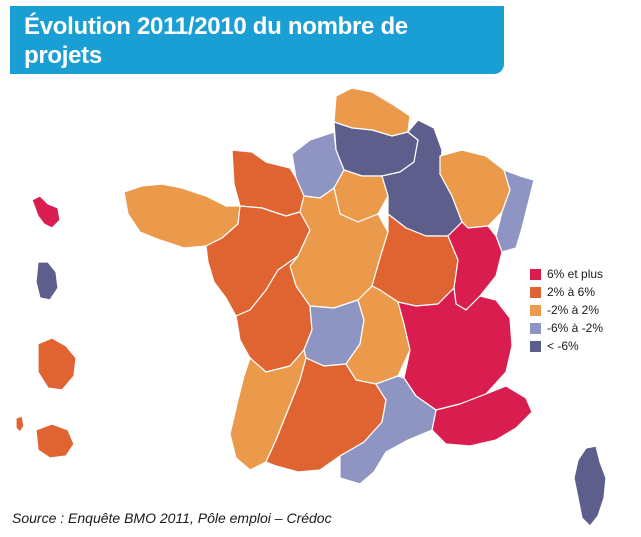  I want to click on region-languedoc-roussillon, so click(388, 430).